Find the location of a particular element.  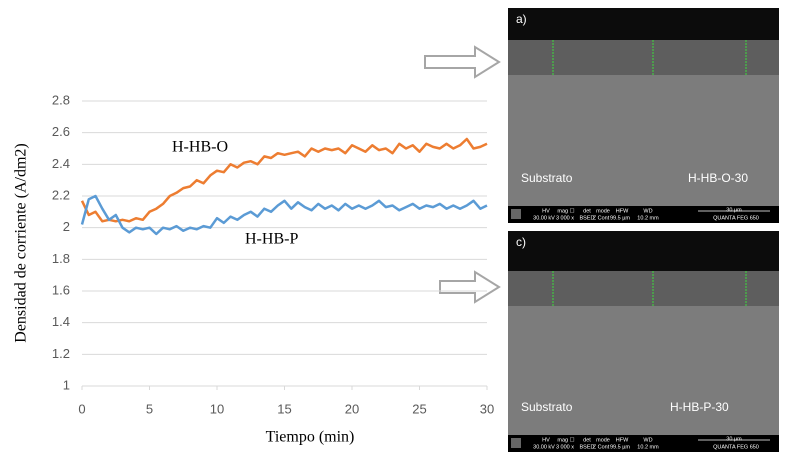

sample-label: H-HB-O-30 is located at coordinates (718, 178).